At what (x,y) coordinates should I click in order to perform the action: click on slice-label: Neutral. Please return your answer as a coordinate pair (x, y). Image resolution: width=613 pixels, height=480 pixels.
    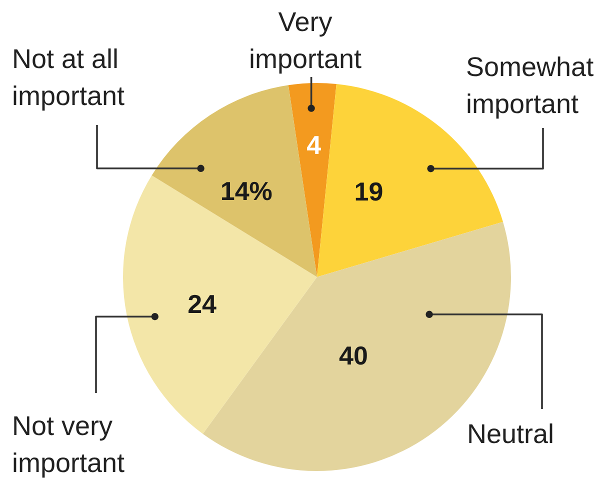
    Looking at the image, I should click on (510, 434).